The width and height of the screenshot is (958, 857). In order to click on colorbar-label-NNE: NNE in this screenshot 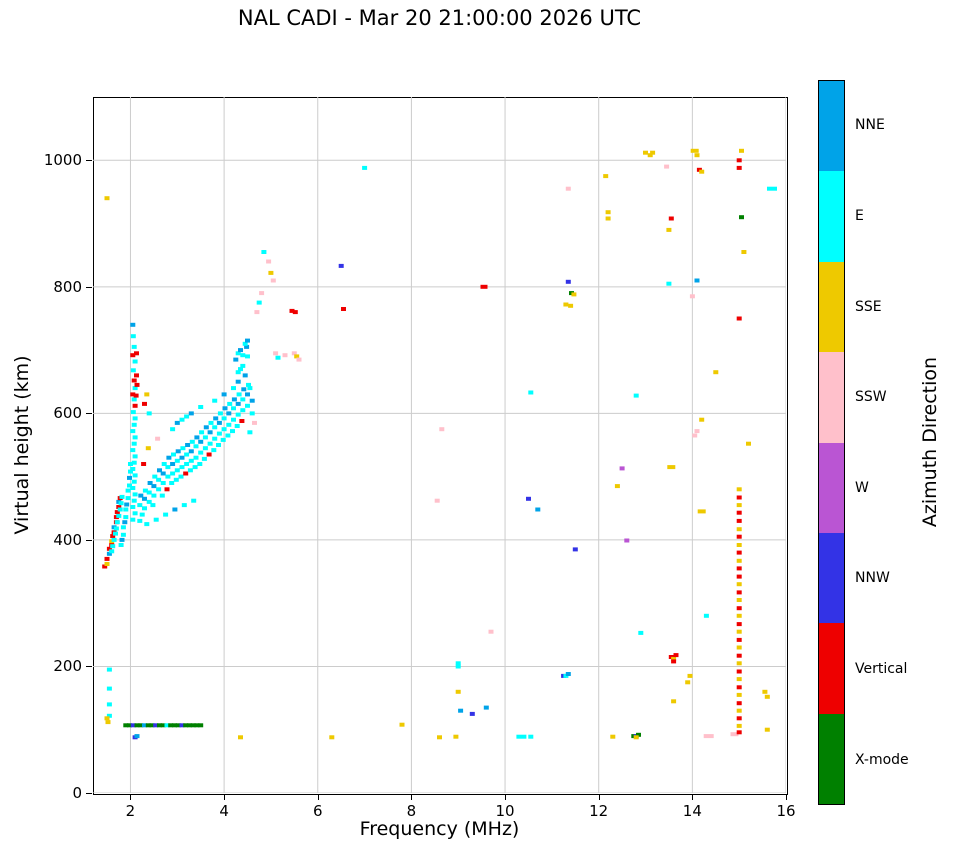, I will do `click(870, 125)`.